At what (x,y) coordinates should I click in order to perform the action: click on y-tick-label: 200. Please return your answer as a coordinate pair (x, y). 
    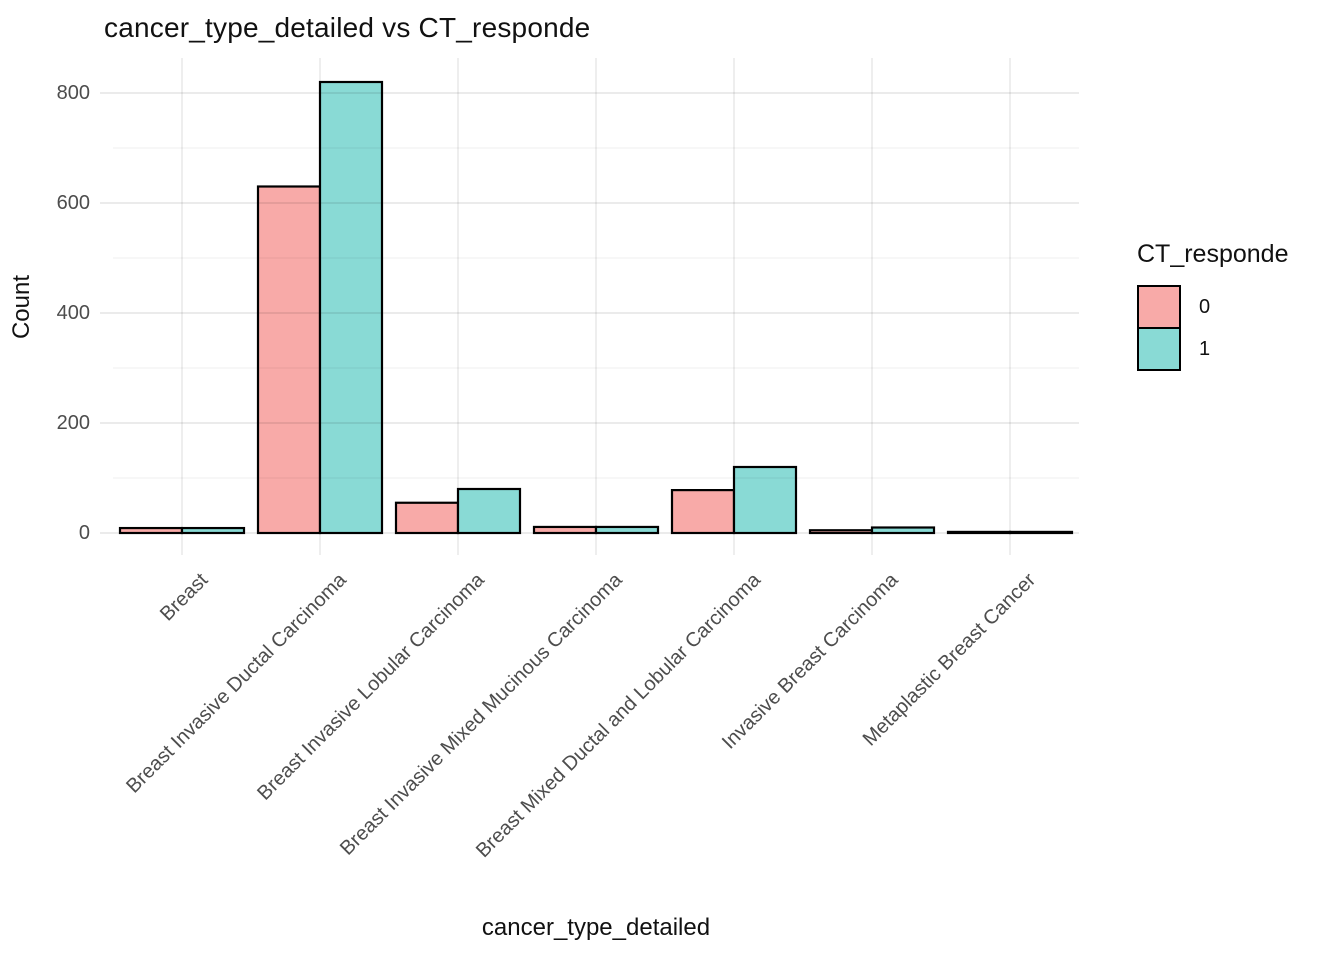
    Looking at the image, I should click on (73, 423).